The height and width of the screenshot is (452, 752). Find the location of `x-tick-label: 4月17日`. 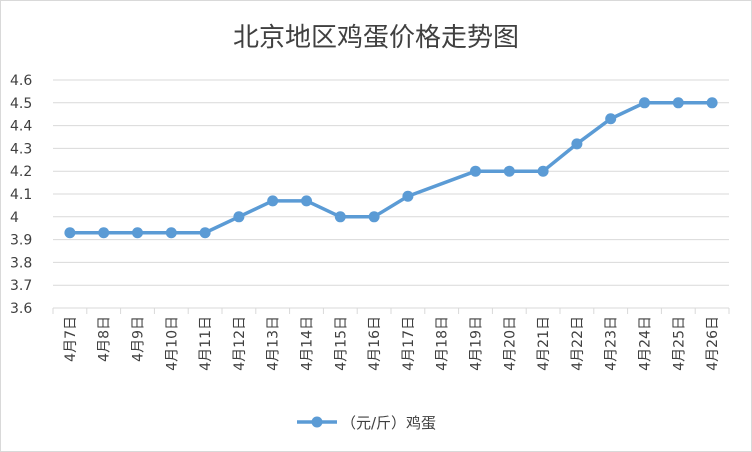

x-tick-label: 4月17日 is located at coordinates (409, 343).